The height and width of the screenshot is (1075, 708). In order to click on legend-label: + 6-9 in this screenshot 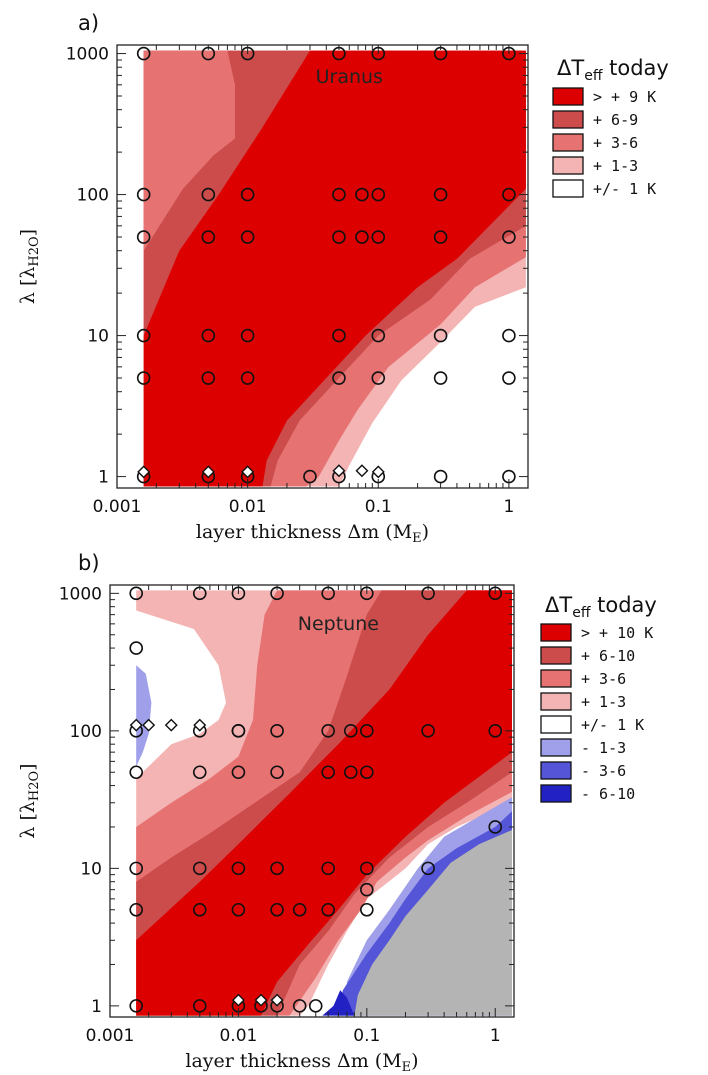, I will do `click(615, 120)`.